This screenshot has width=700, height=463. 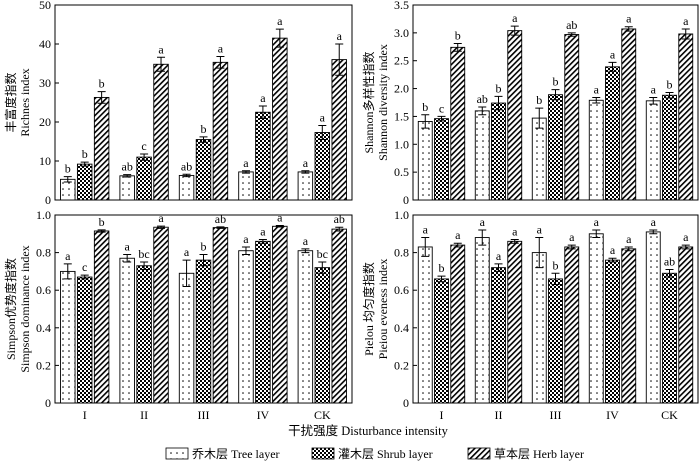 What do you see at coordinates (479, 453) in the screenshot?
I see `legend-swatch-herb` at bounding box center [479, 453].